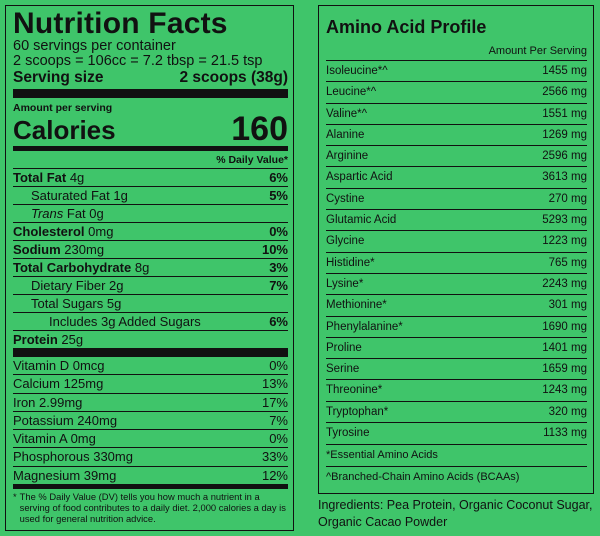 Image resolution: width=600 pixels, height=536 pixels. I want to click on amount-column-header: Amount Per Serving, so click(456, 52).